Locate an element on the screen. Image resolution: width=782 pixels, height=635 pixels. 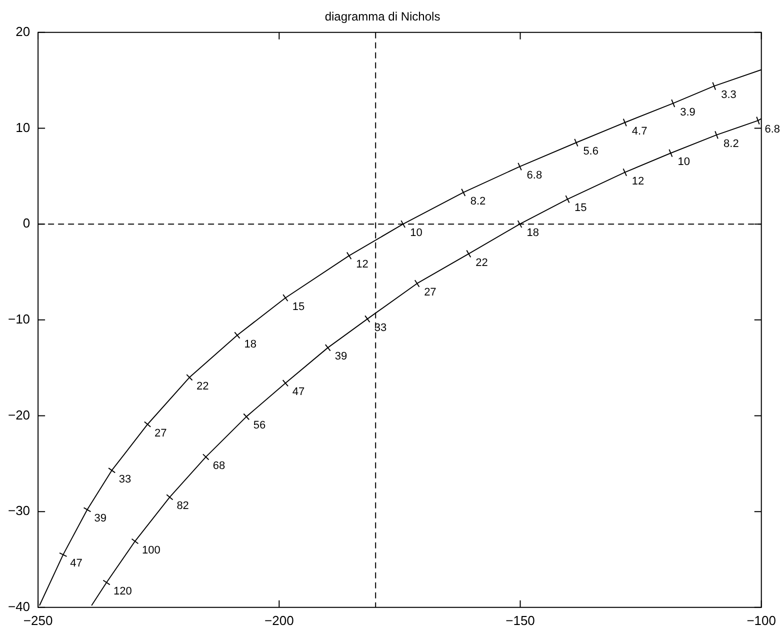
annotation: 4.7 is located at coordinates (640, 132).